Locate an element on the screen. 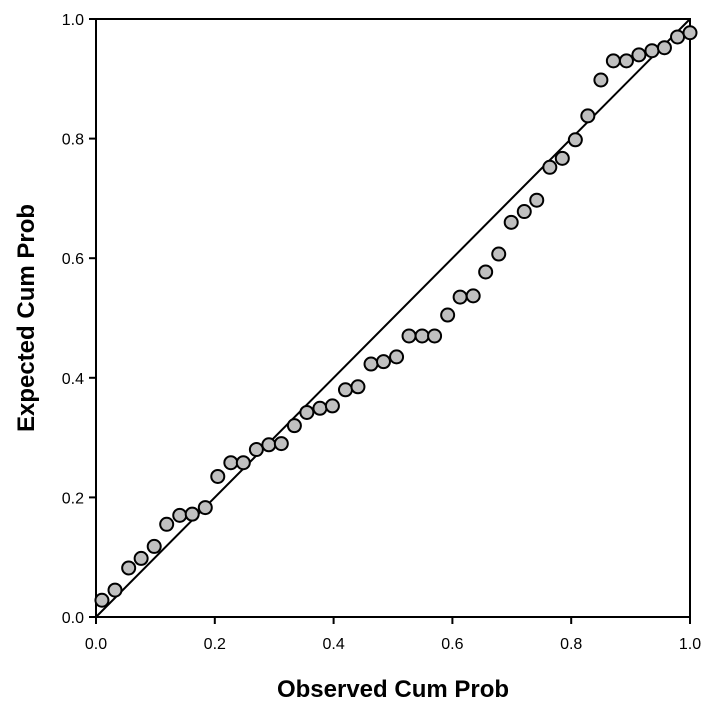 This screenshot has width=712, height=704. x-tick-label: 0.2 is located at coordinates (215, 644).